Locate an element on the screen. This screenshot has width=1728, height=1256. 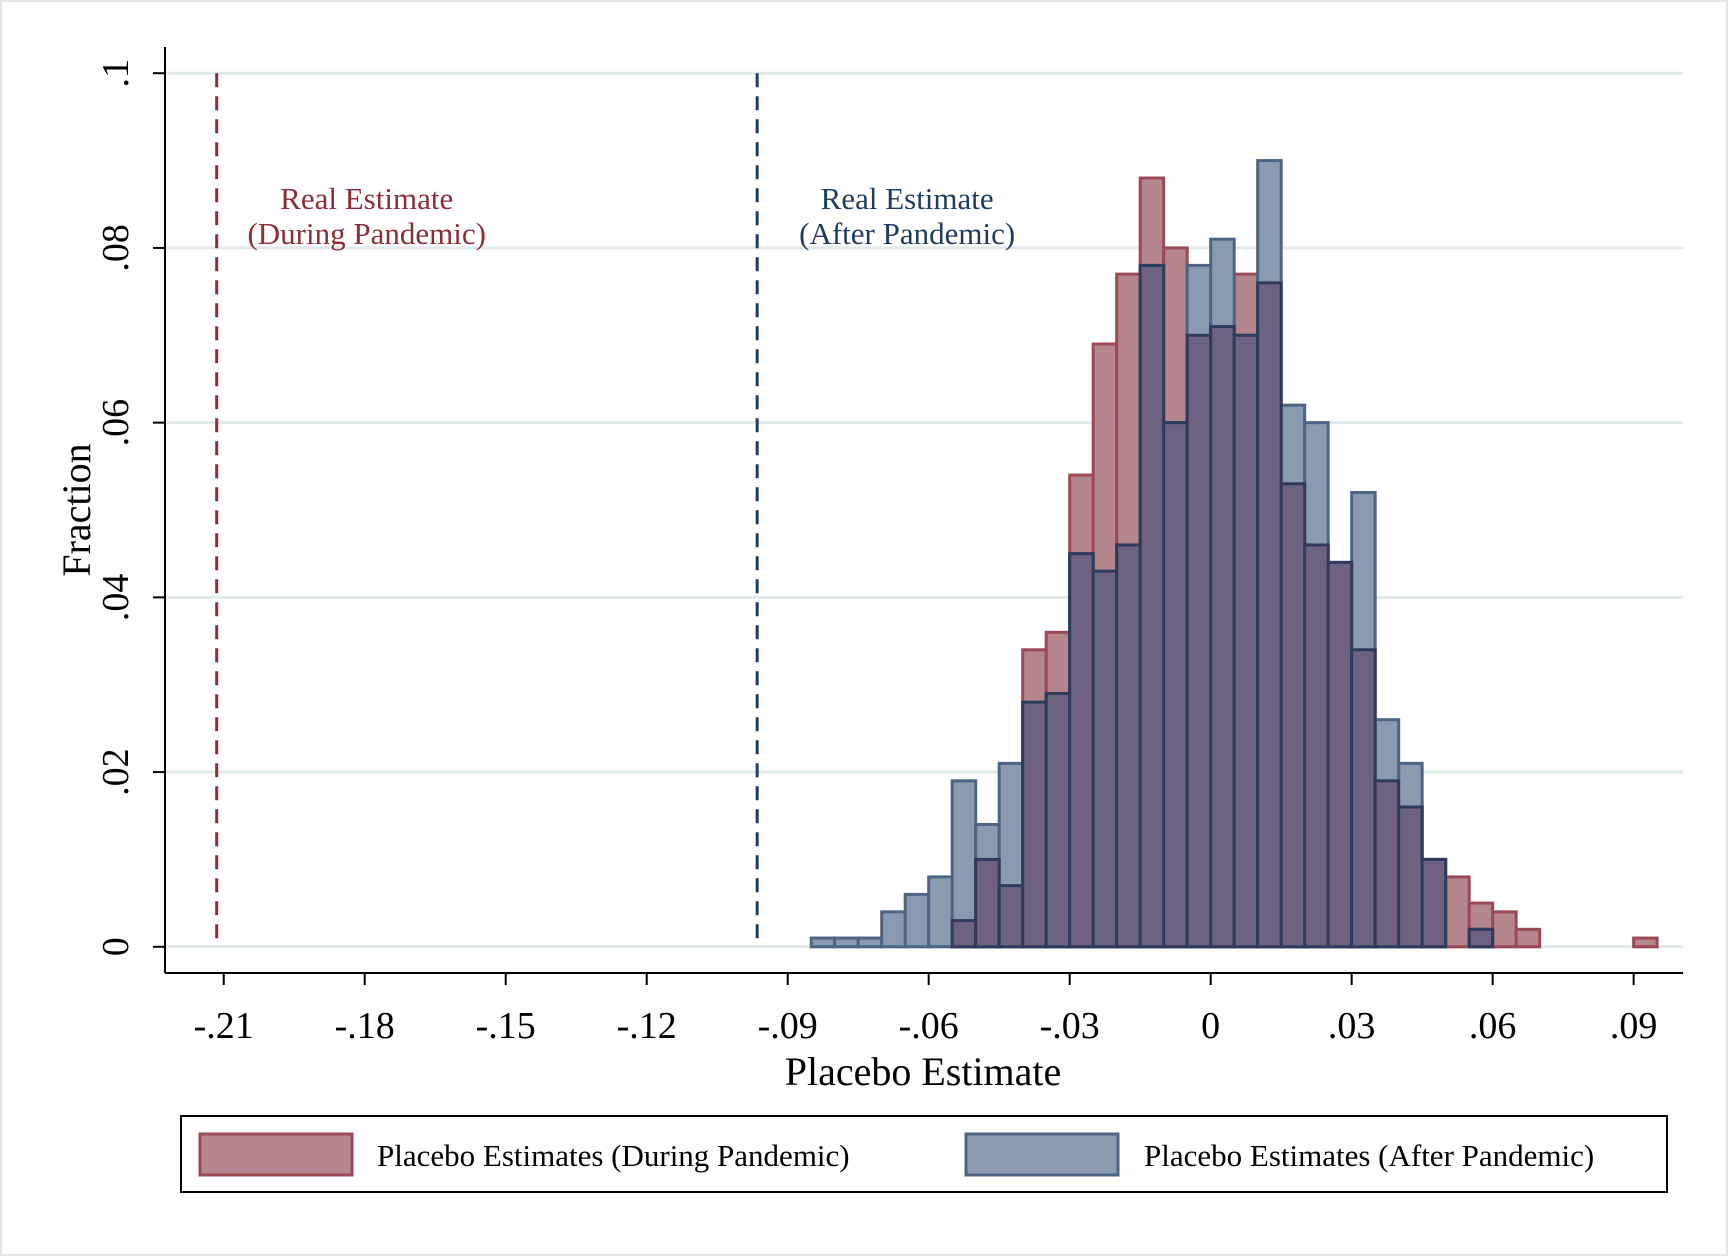
reference-line-label: (After Pandemic) is located at coordinates (907, 233).